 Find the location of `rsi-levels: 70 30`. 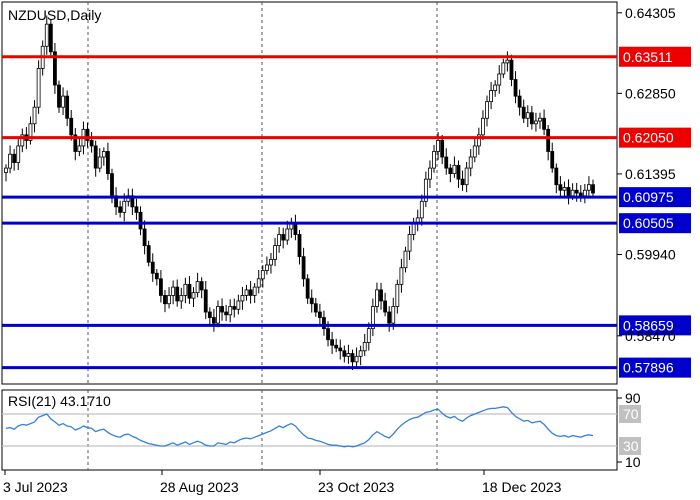

rsi-levels: 70 30 is located at coordinates (321, 430).